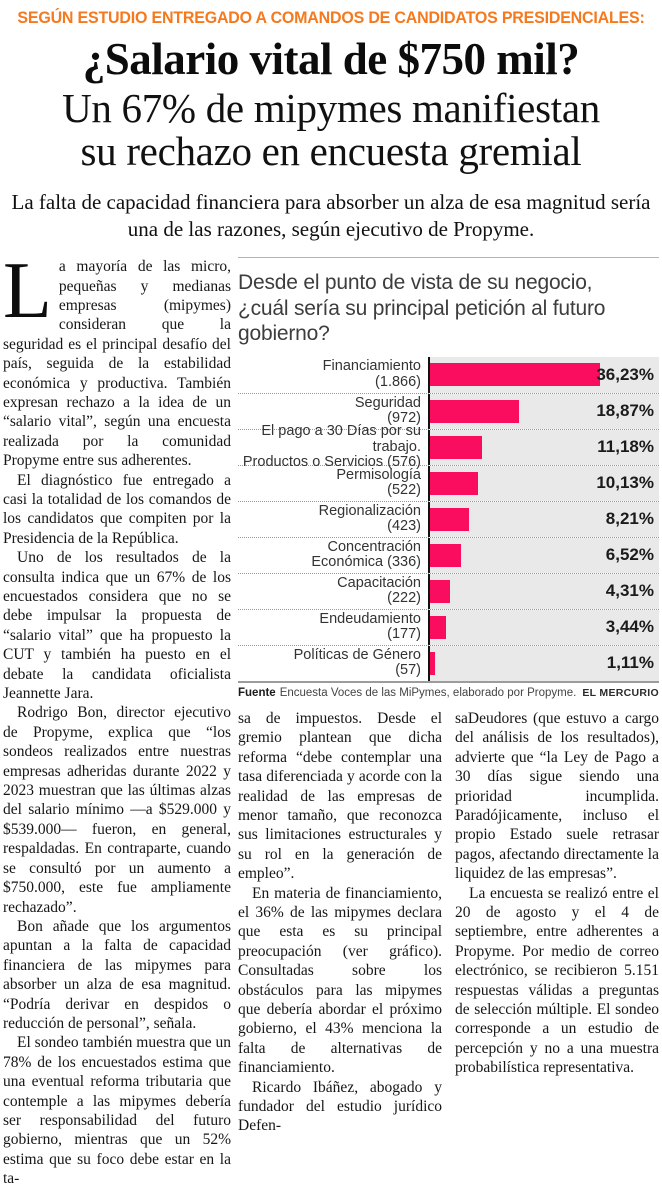 The image size is (662, 1203). I want to click on chart-category-label: Permisología (522), so click(378, 482).